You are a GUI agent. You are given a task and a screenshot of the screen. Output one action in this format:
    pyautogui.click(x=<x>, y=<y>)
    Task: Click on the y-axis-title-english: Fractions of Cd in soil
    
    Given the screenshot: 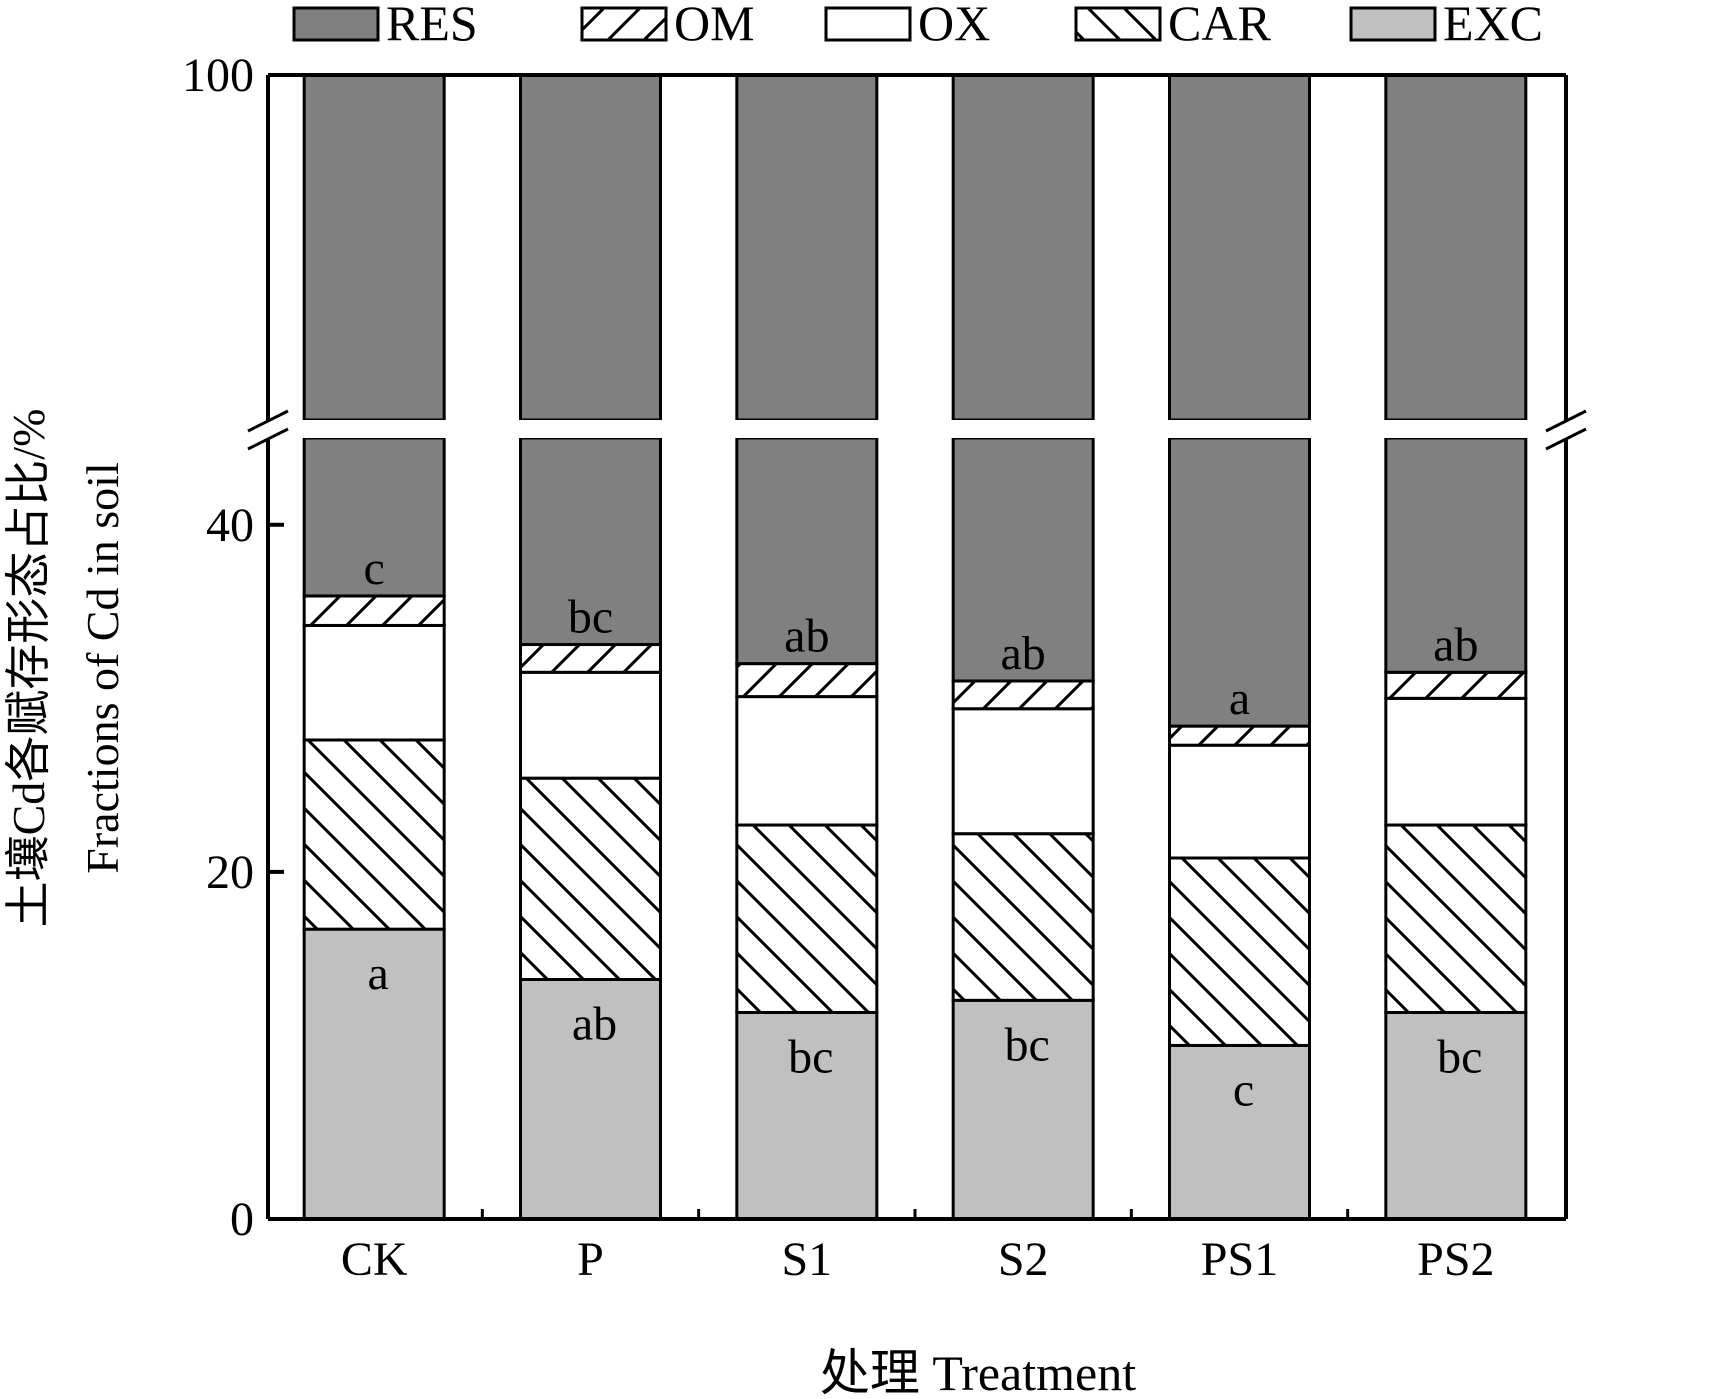 What is the action you would take?
    pyautogui.click(x=102, y=667)
    